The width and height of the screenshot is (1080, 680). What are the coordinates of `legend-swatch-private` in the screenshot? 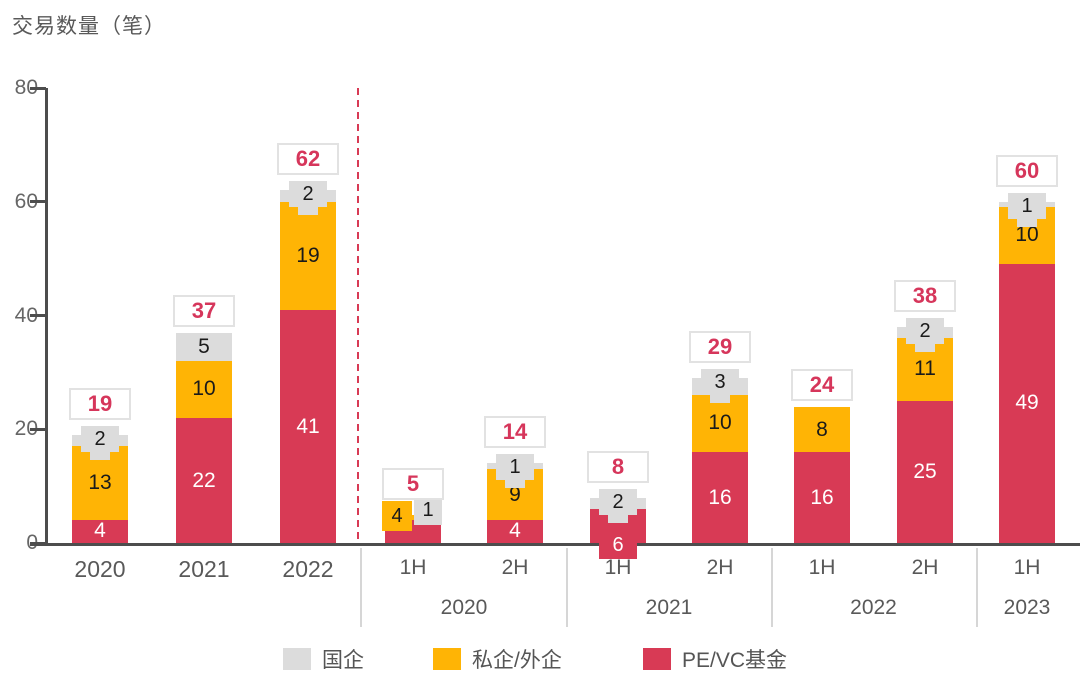 It's located at (447, 659).